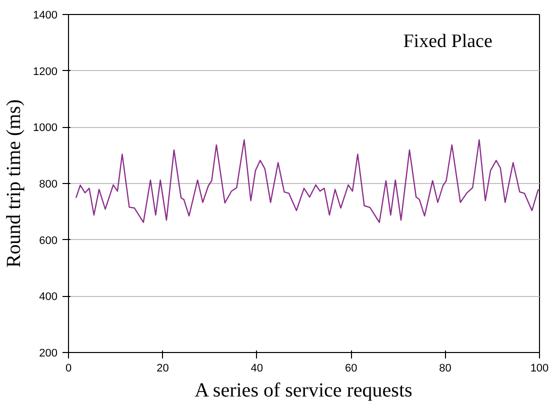  What do you see at coordinates (48, 240) in the screenshot?
I see `y-tick-label: 600` at bounding box center [48, 240].